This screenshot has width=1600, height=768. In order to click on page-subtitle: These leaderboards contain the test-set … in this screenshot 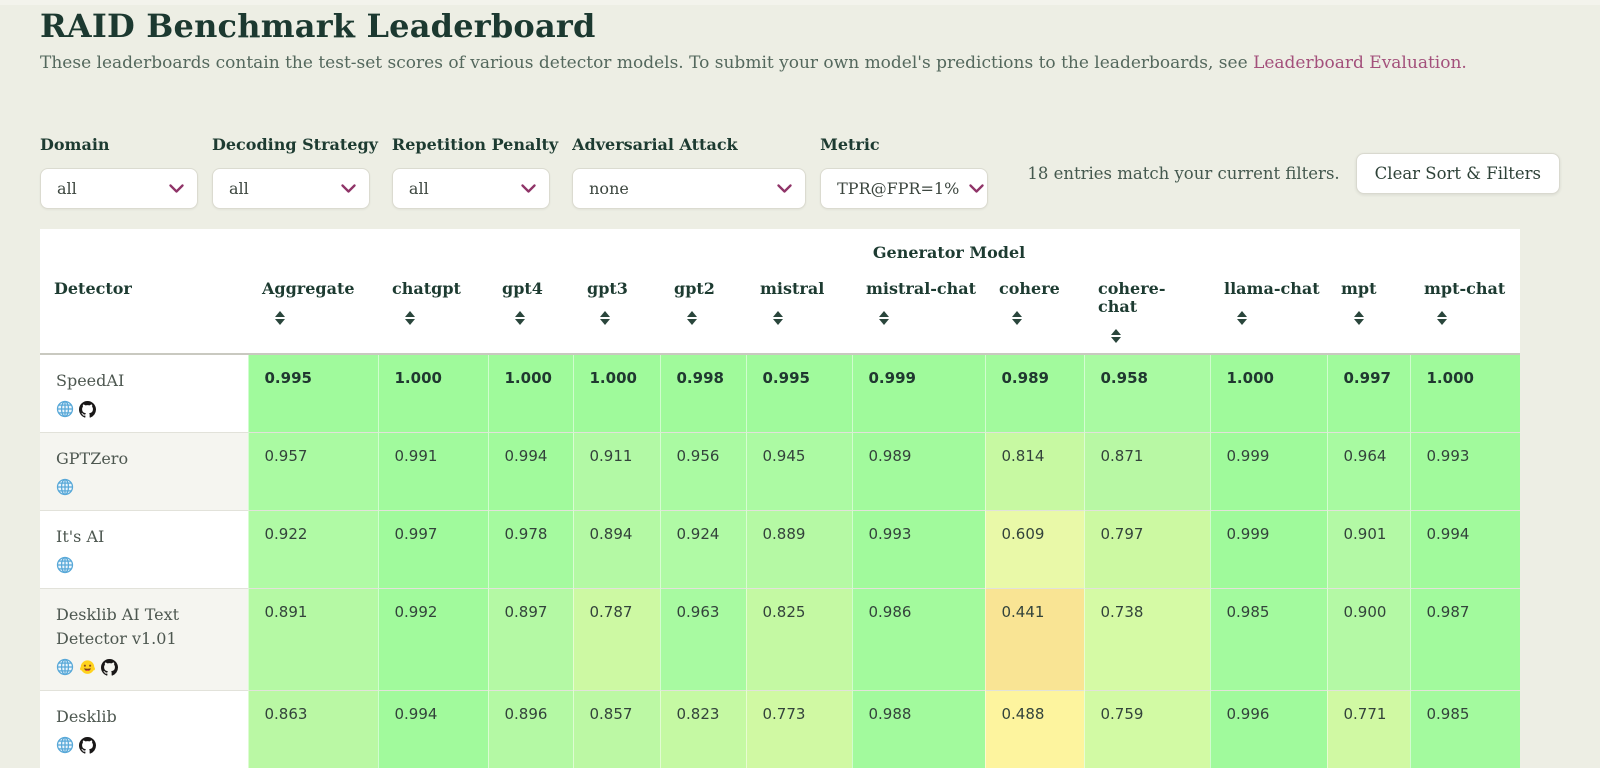, I will do `click(800, 63)`.